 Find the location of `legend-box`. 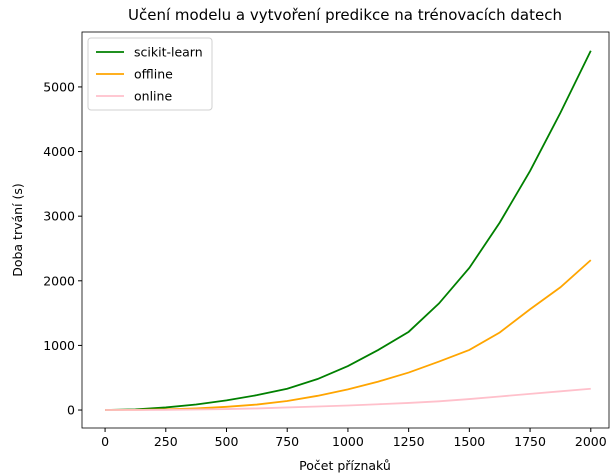

legend-box is located at coordinates (150, 74).